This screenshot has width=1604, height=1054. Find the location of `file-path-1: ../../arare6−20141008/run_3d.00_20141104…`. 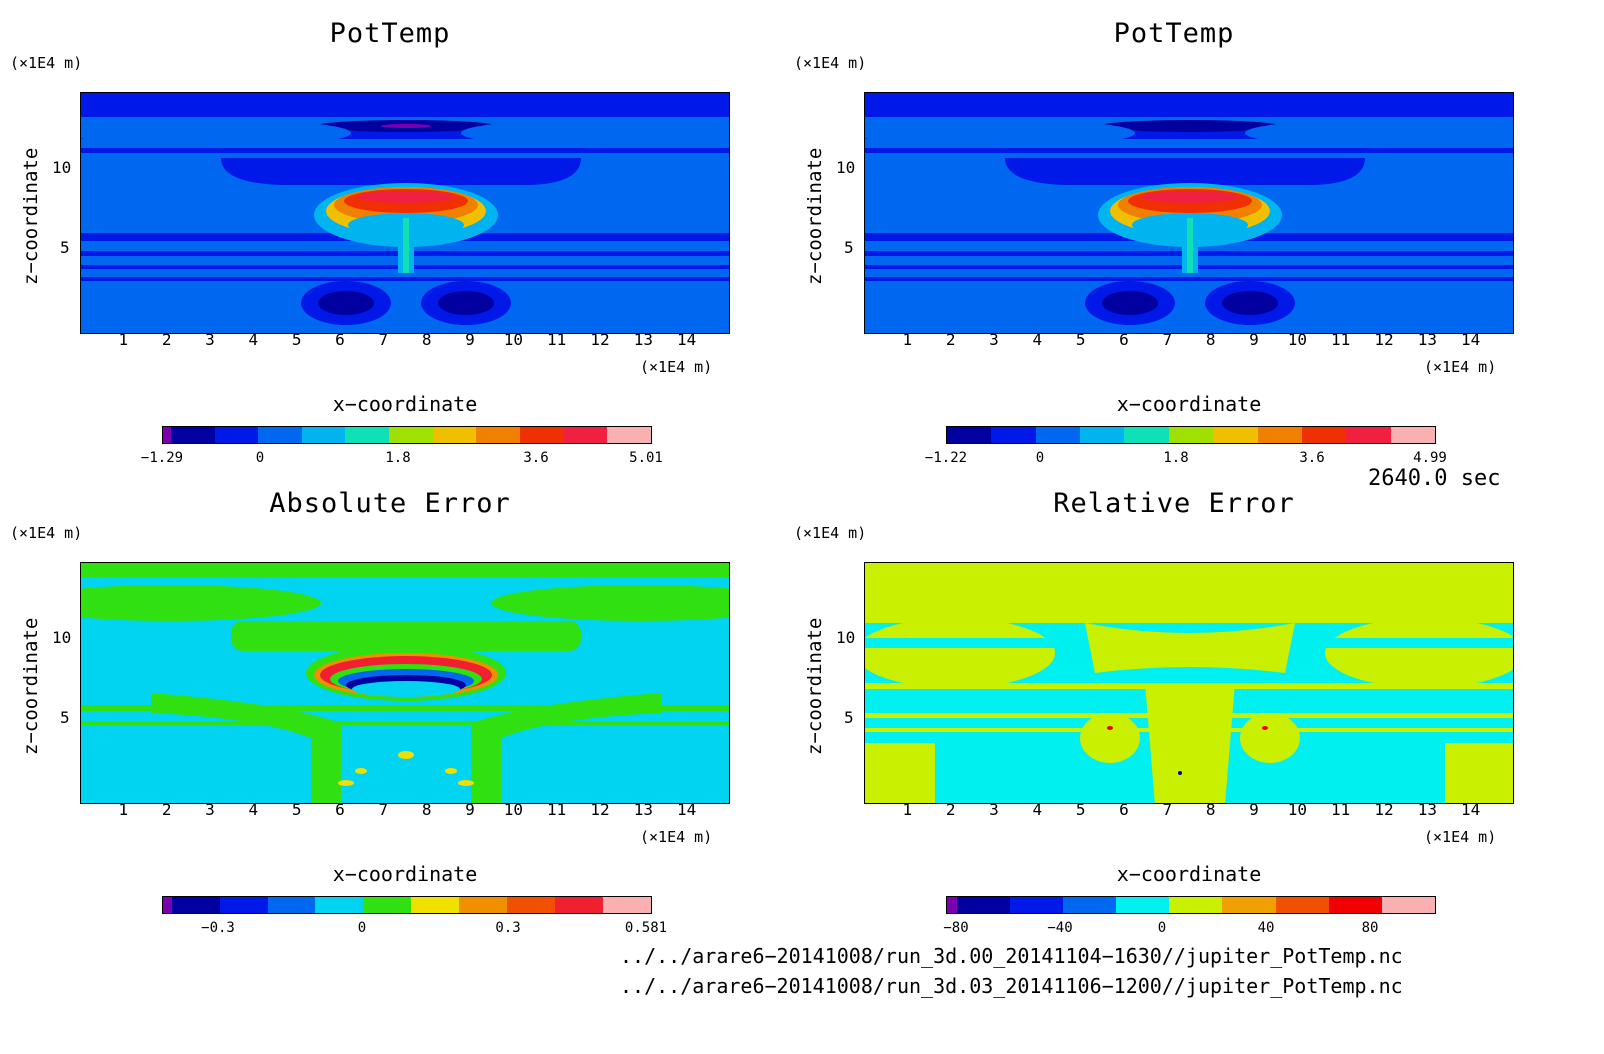

file-path-1: ../../arare6−20141008/run_3d.00_20141104… is located at coordinates (1011, 956).